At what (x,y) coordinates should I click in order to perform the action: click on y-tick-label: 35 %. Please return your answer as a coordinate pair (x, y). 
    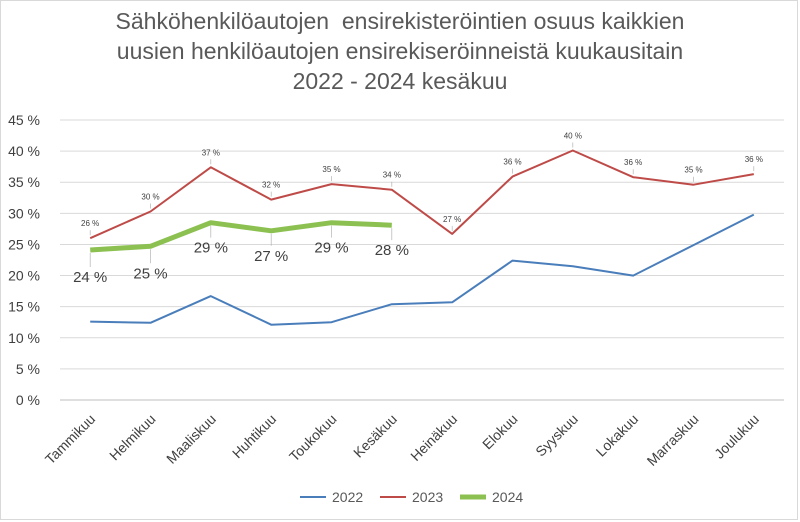
    Looking at the image, I should click on (24, 182).